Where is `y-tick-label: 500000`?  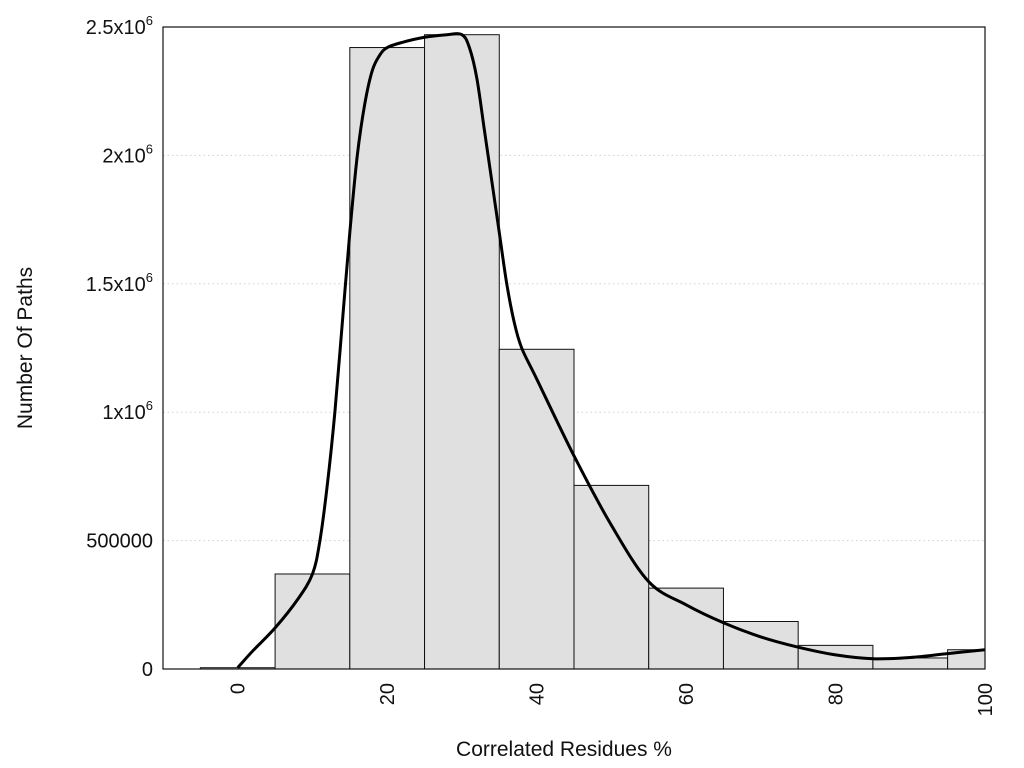
y-tick-label: 500000 is located at coordinates (119, 542).